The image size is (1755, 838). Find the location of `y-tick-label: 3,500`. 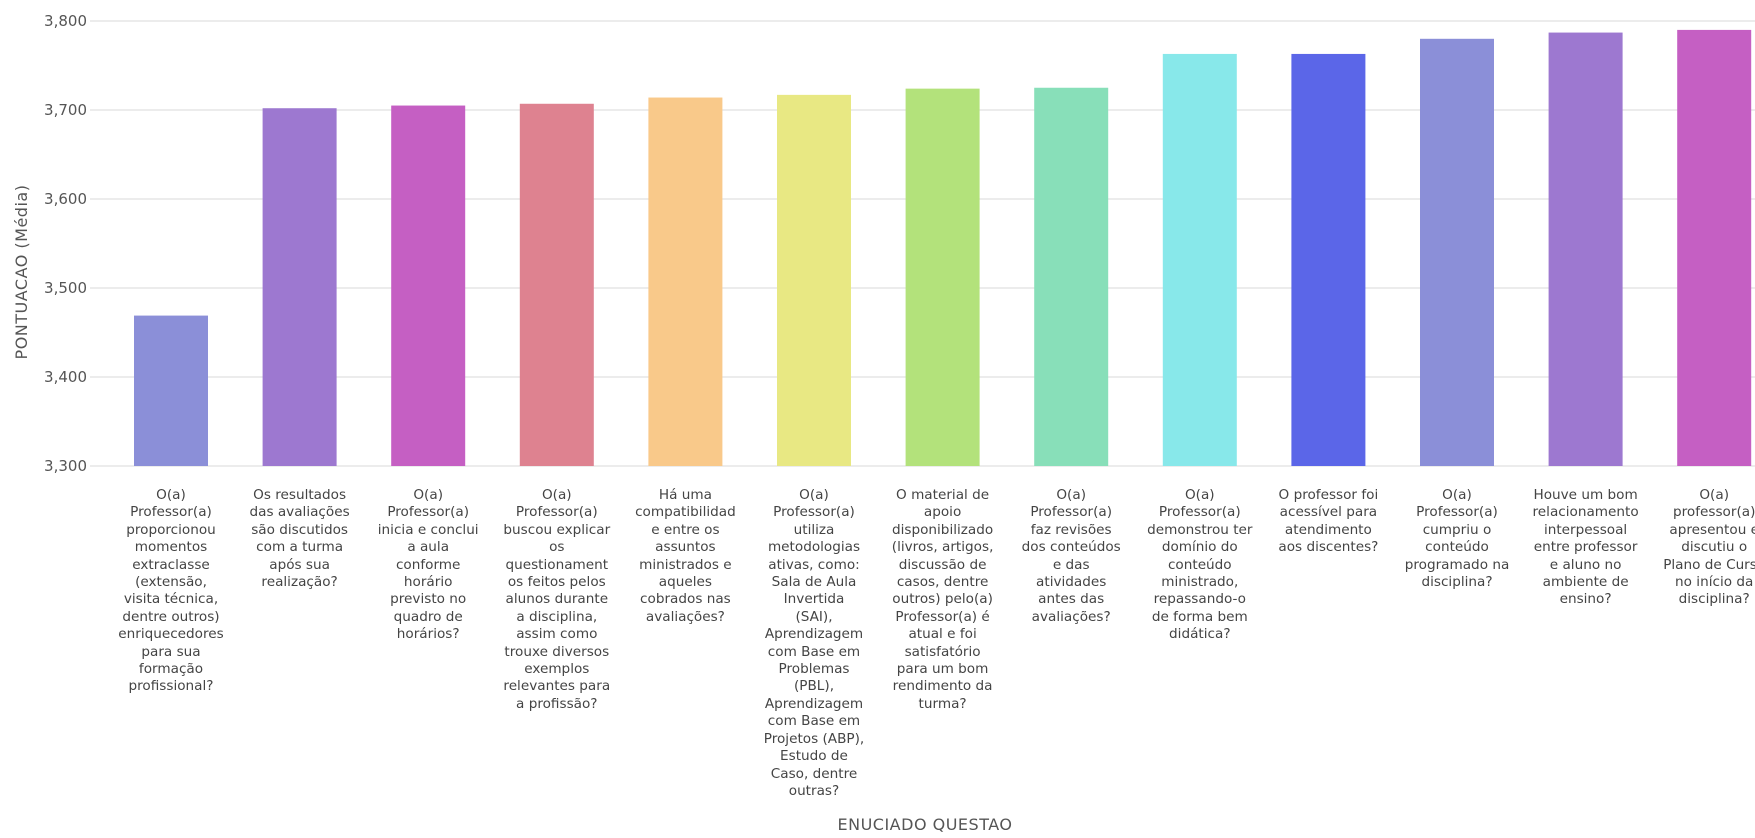

y-tick-label: 3,500 is located at coordinates (65, 288).